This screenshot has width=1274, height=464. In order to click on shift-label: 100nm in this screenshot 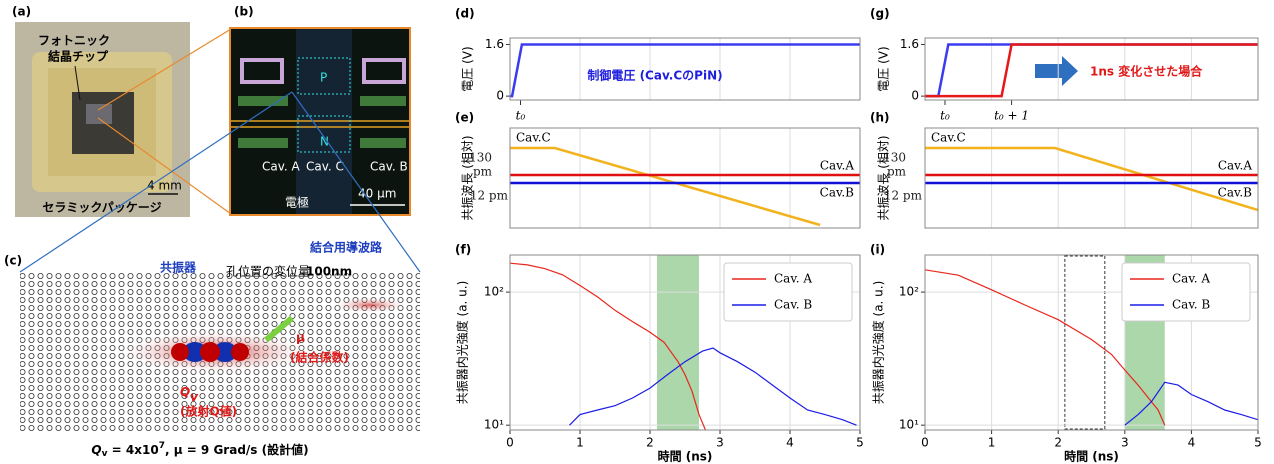, I will do `click(329, 272)`.